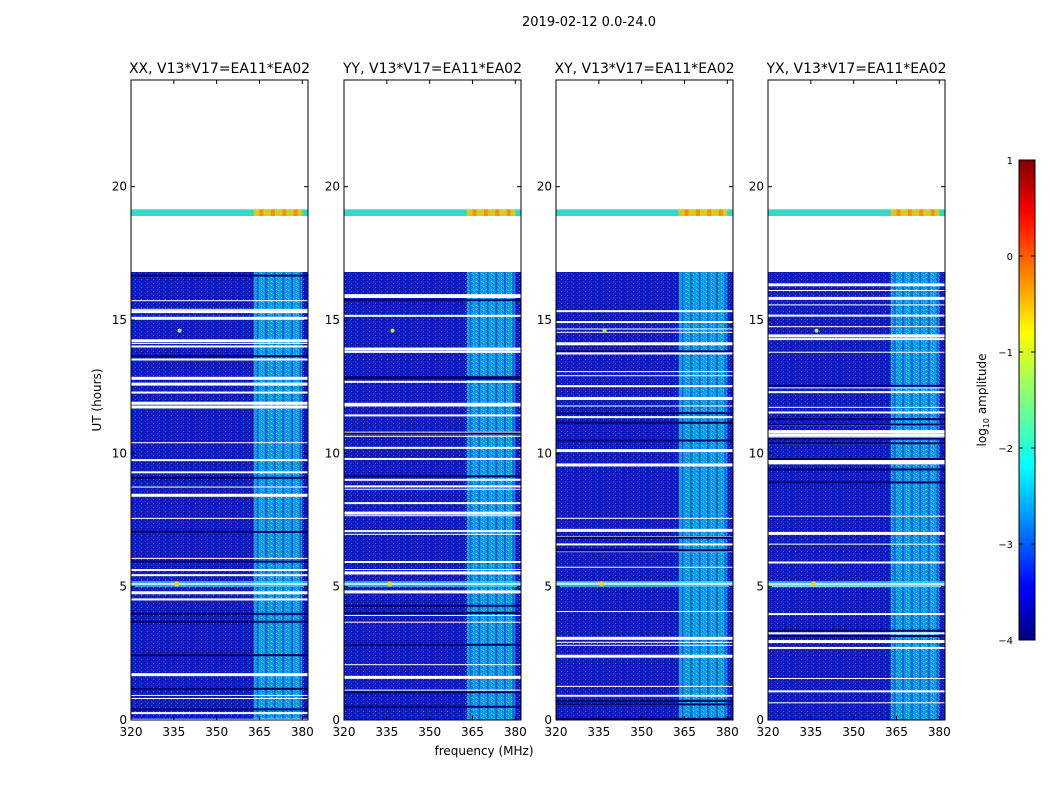  What do you see at coordinates (1016, 401) in the screenshot?
I see `colorbar-ticks: 1 0 −1 −2 −3 −4` at bounding box center [1016, 401].